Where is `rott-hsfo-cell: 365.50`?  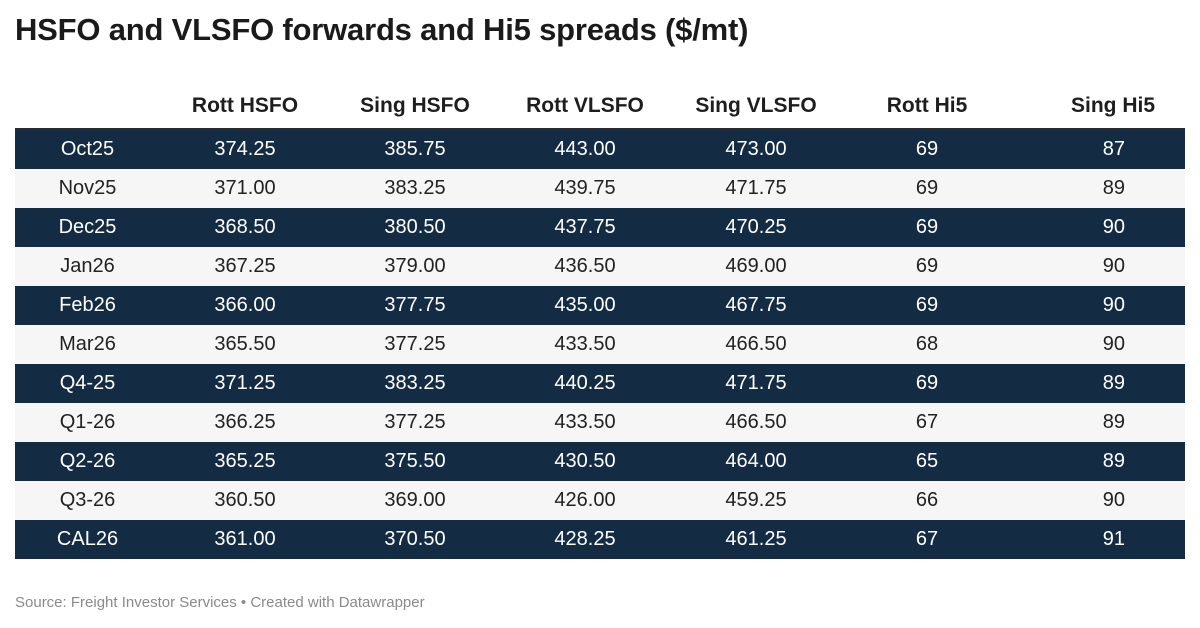
rott-hsfo-cell: 365.50 is located at coordinates (245, 344).